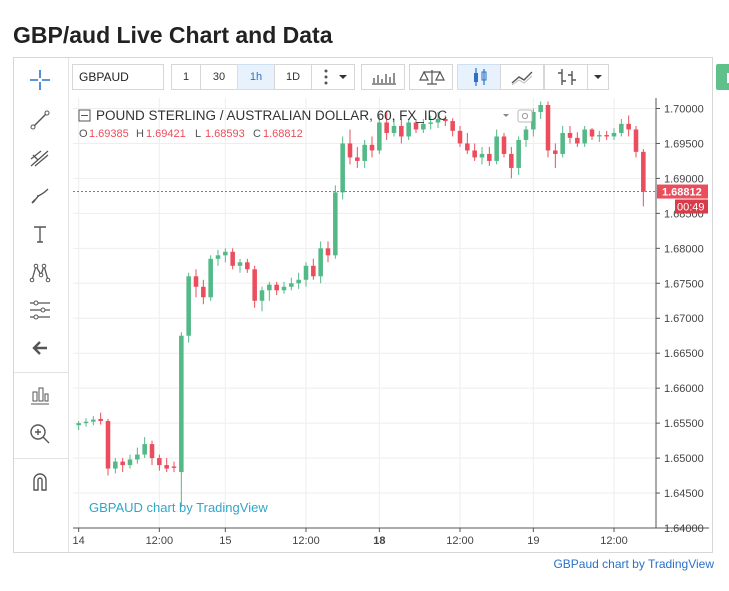 This screenshot has height=591, width=729. Describe the element at coordinates (256, 77) in the screenshot. I see `interval-1h-button: 1h` at that location.